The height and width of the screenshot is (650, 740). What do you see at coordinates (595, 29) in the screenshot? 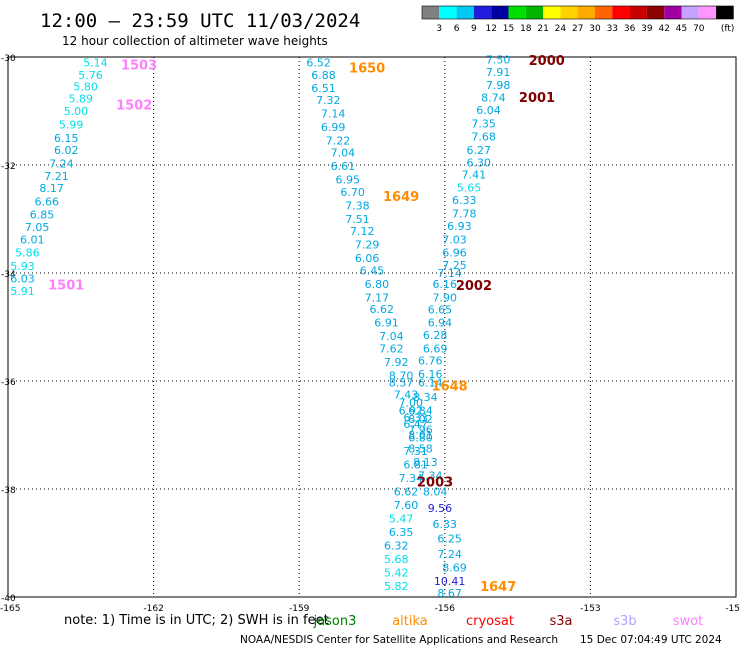
I see `colorbar-tick-label: 30` at bounding box center [595, 29].